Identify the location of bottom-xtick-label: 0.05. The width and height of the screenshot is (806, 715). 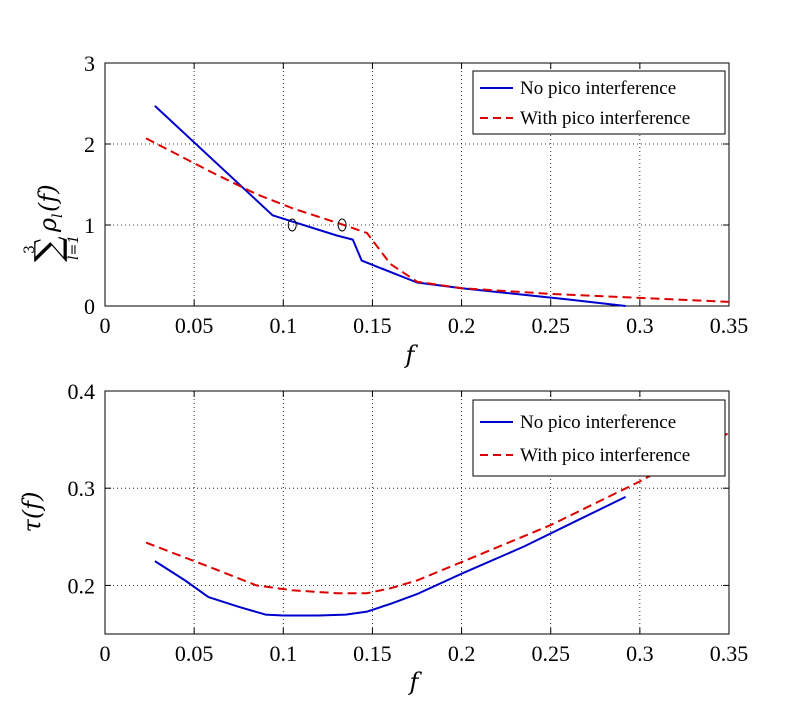
(194, 653).